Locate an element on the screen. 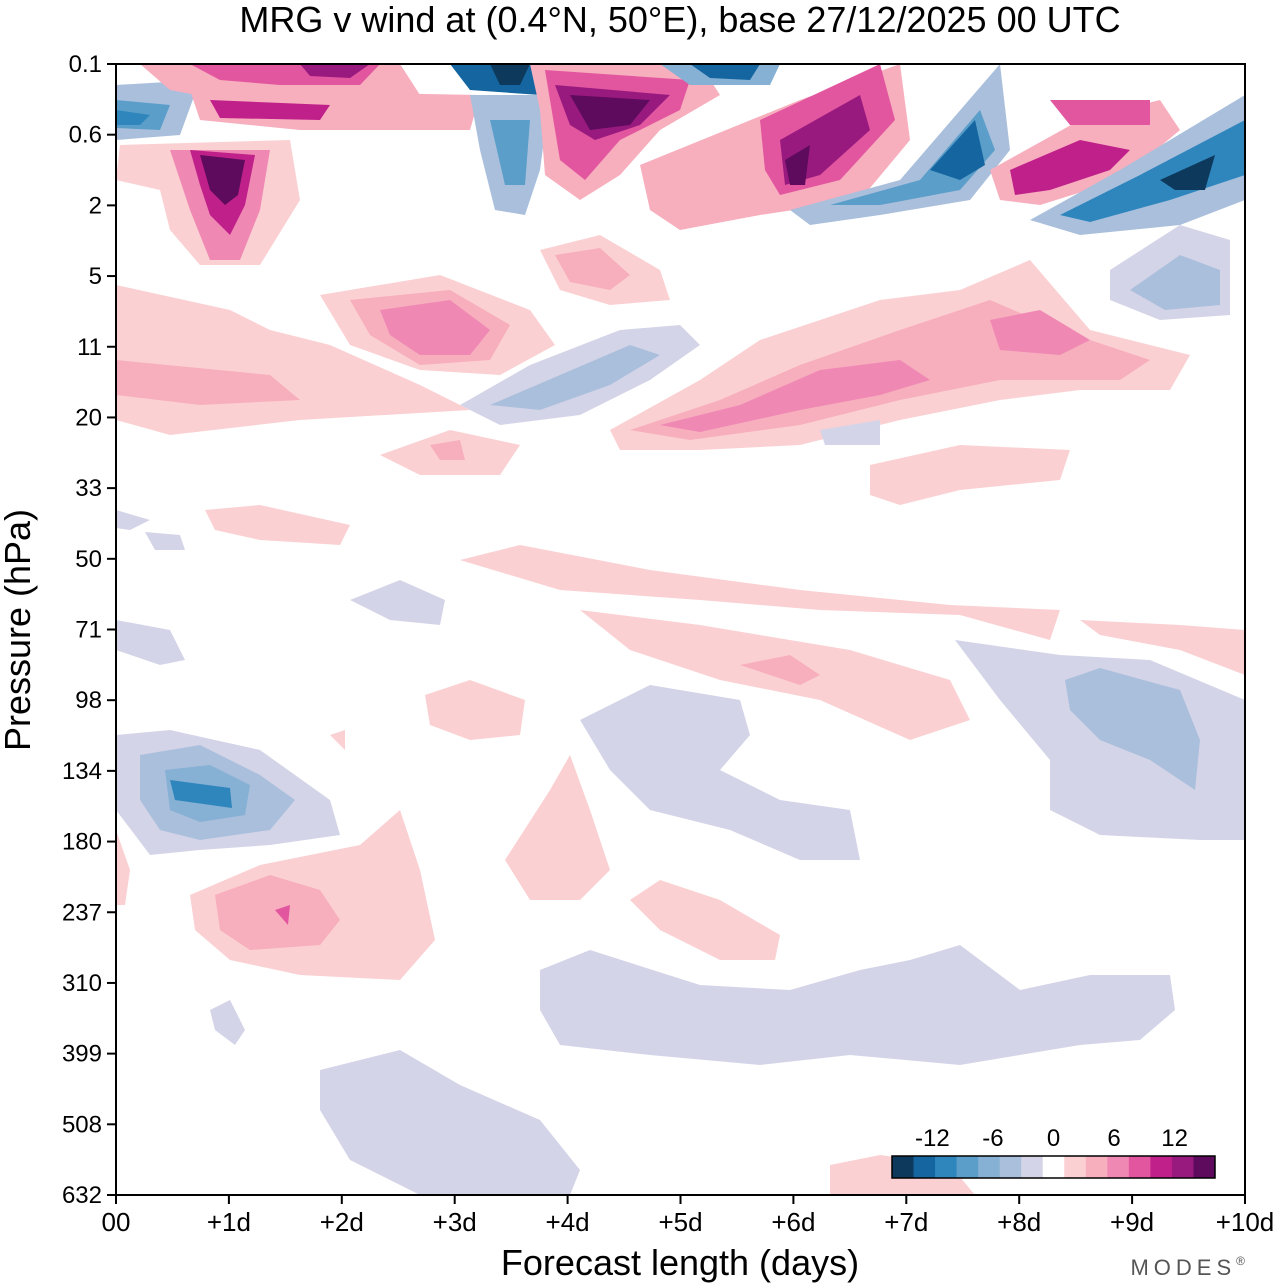 The width and height of the screenshot is (1280, 1286). y-tick-label: 50 is located at coordinates (88, 559).